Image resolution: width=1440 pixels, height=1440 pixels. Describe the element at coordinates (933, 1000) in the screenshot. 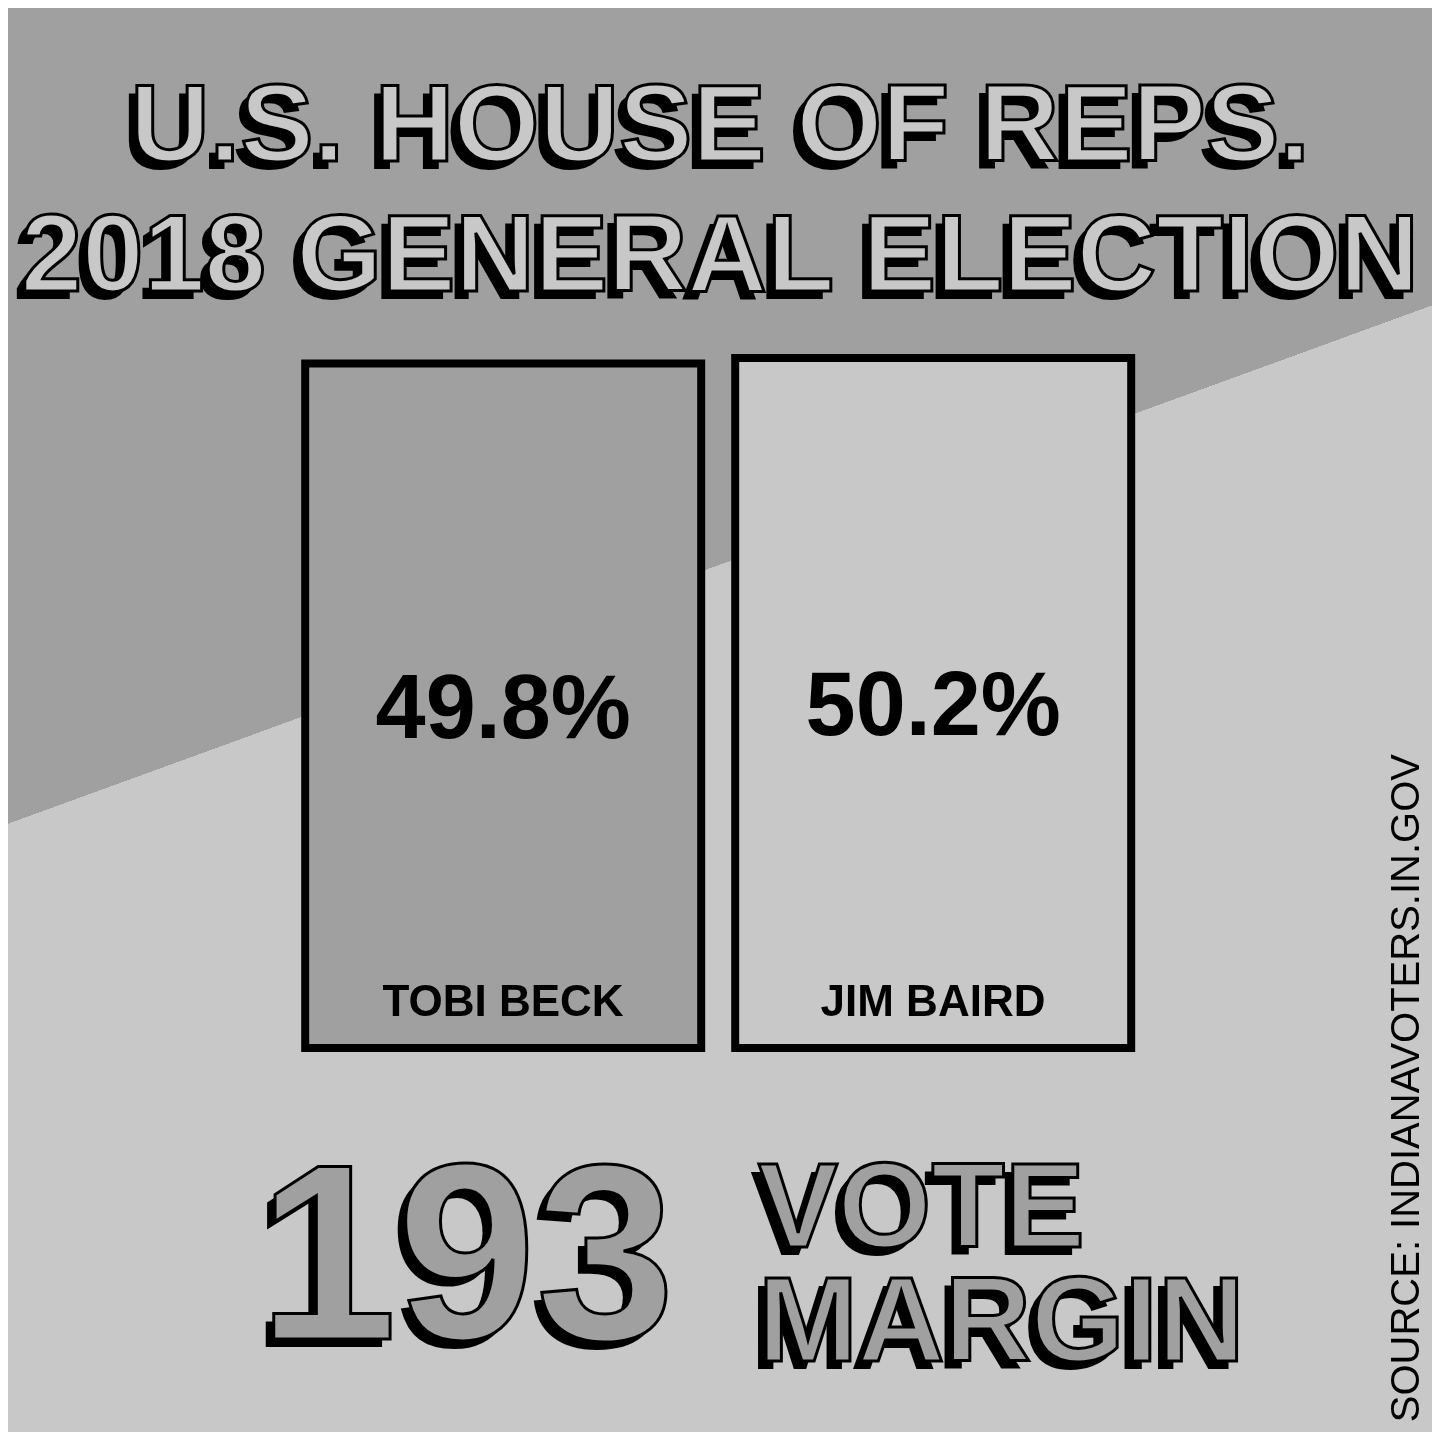

I see `x-tick-label: JIM BAIRD` at that location.